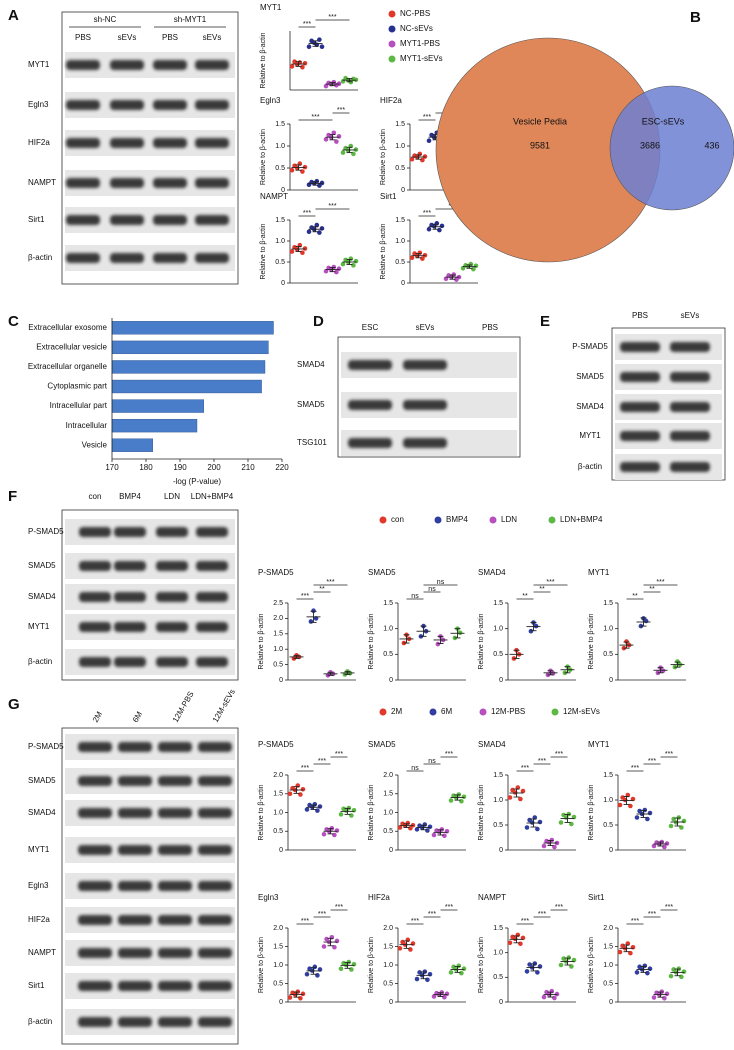 The width and height of the screenshot is (734, 1050). I want to click on chart-title: Egln3, so click(268, 897).